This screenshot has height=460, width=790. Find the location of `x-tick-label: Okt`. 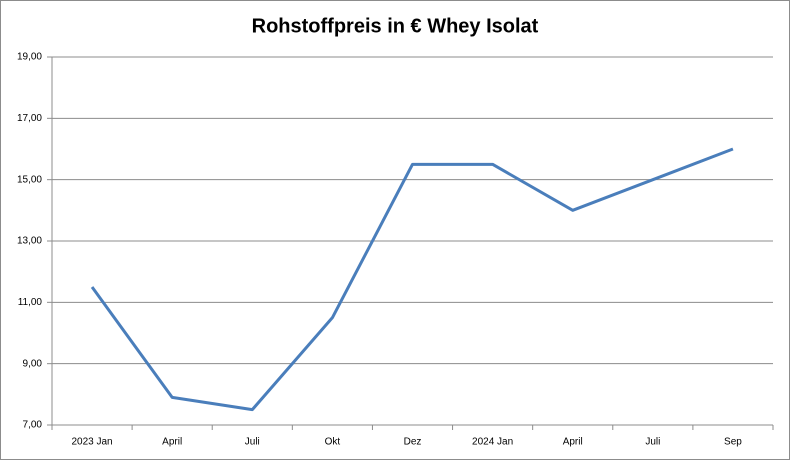

x-tick-label: Okt is located at coordinates (333, 442).